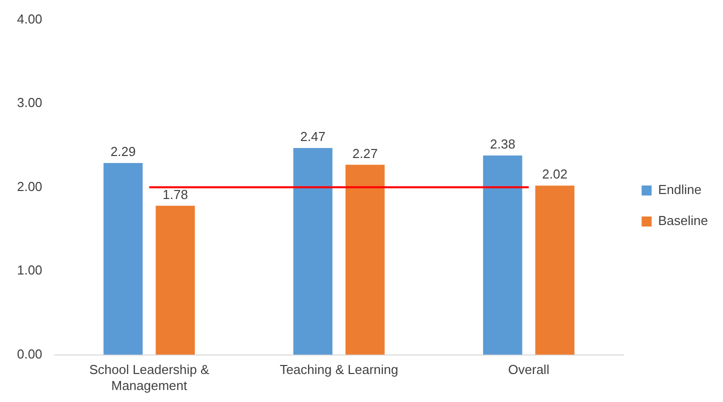 This screenshot has width=723, height=402. I want to click on data-label: 2.27, so click(365, 153).